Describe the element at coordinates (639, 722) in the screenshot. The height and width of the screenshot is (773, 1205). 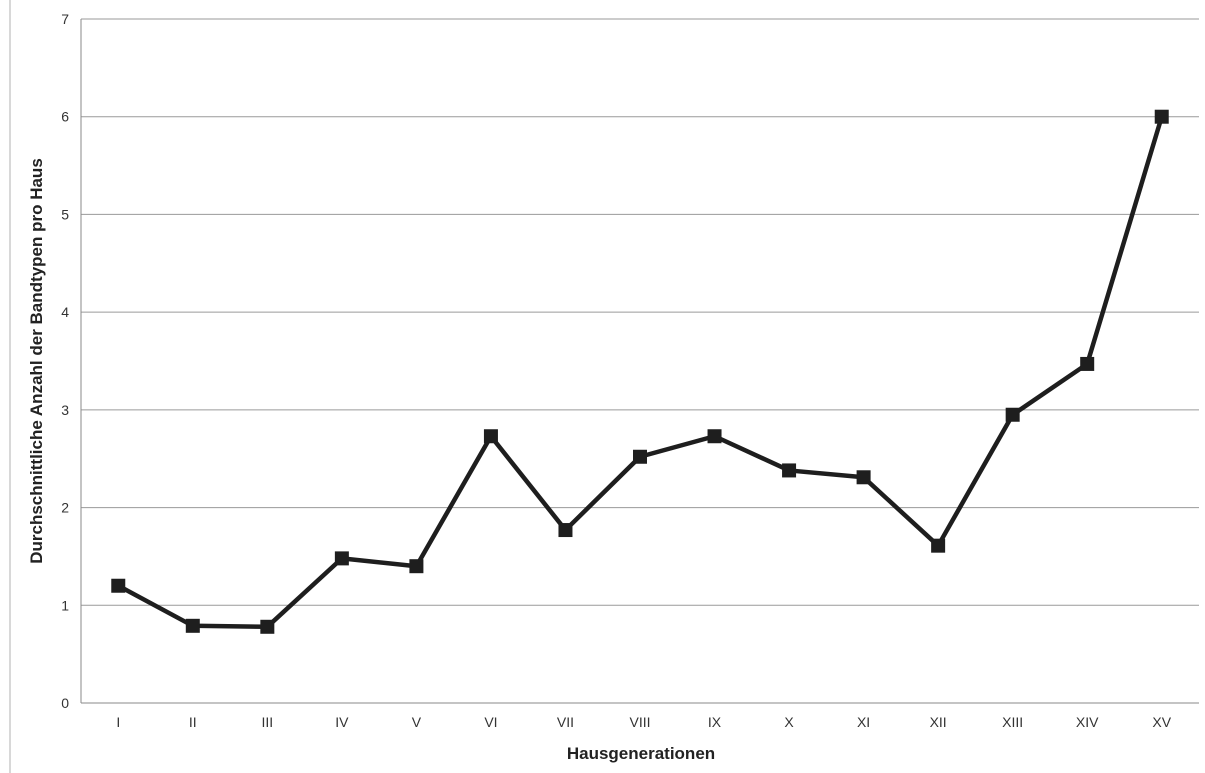
I see `x-tick-label: VIII` at that location.